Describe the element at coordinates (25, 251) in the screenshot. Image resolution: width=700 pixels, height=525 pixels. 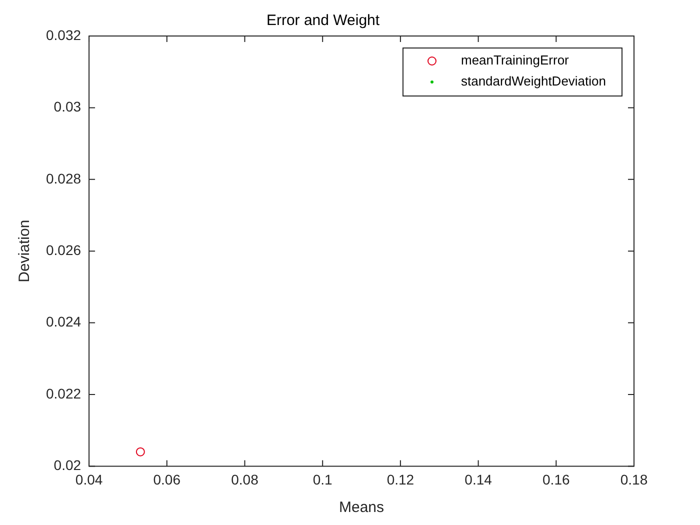
I see `y-axis-title: Deviation` at that location.